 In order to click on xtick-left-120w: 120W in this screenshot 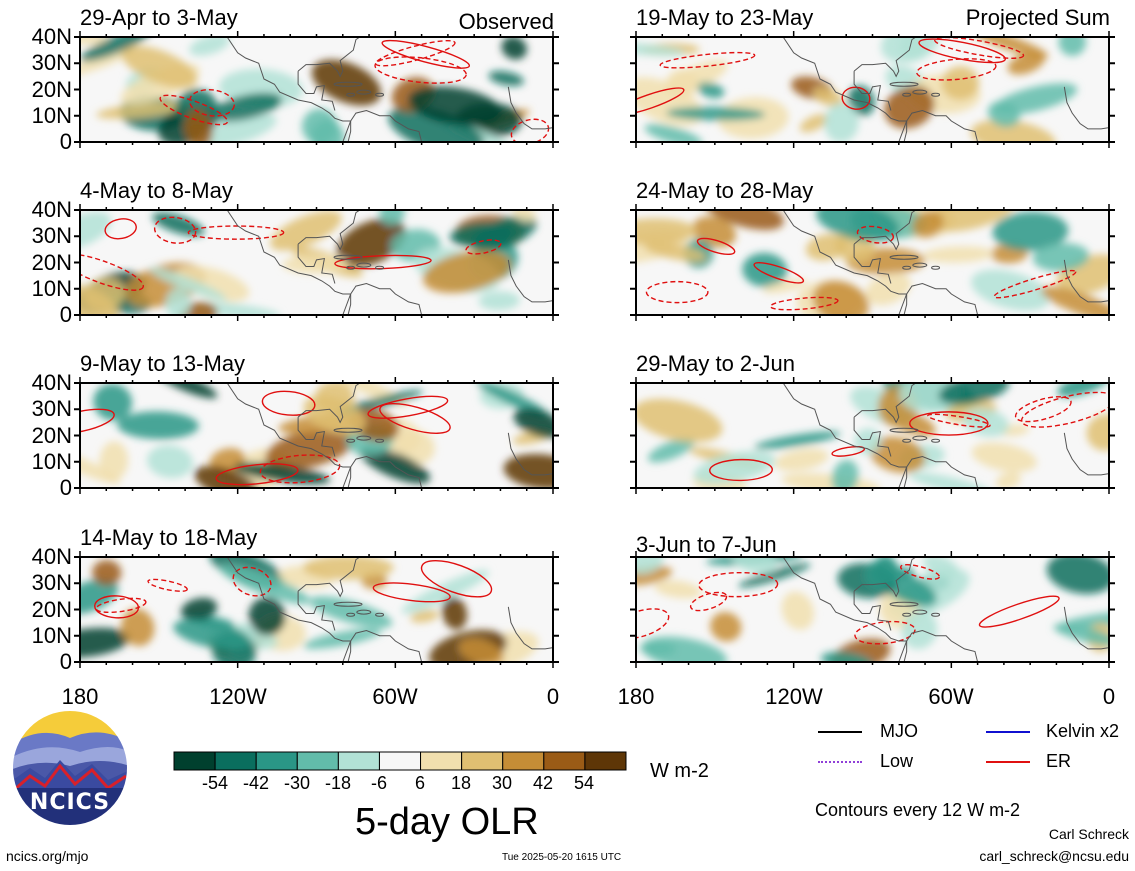, I will do `click(238, 696)`.